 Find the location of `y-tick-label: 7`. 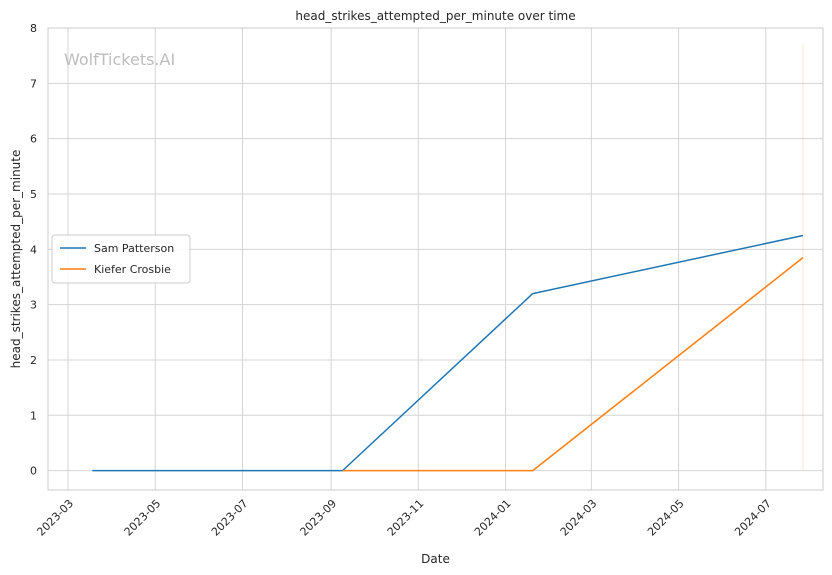

y-tick-label: 7 is located at coordinates (33, 83).